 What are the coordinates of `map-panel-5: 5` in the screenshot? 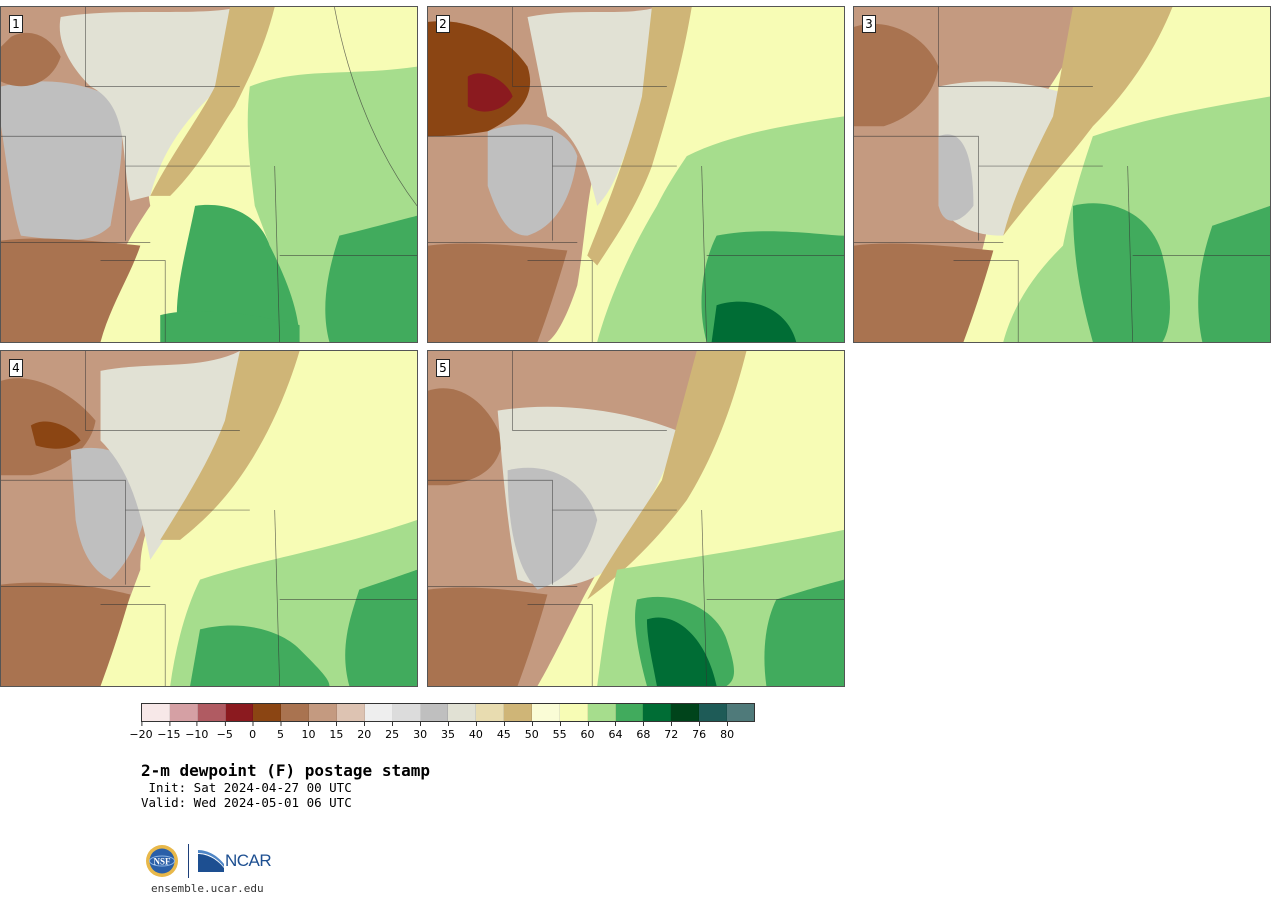 It's located at (636, 518).